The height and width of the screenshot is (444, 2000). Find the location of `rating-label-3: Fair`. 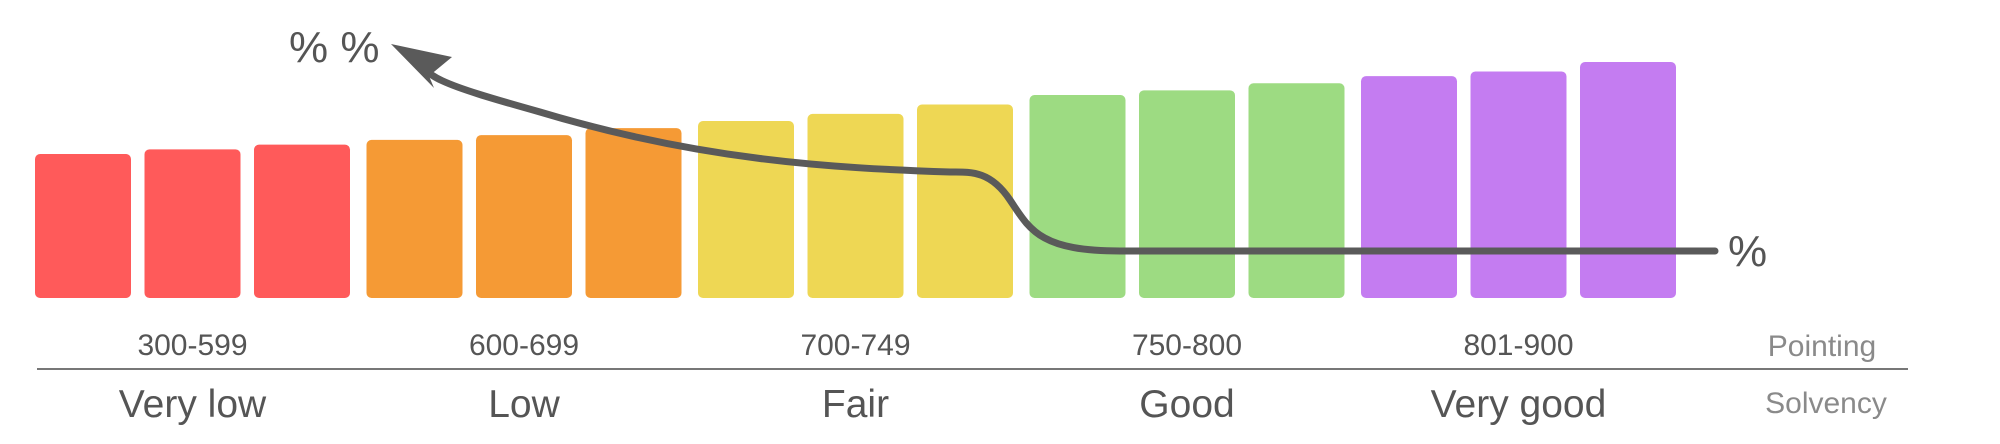

rating-label-3: Fair is located at coordinates (855, 404).